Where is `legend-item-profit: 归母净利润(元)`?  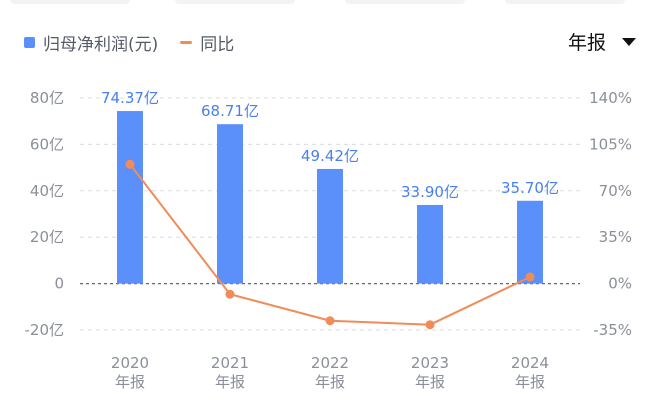
legend-item-profit: 归母净利润(元) is located at coordinates (91, 42).